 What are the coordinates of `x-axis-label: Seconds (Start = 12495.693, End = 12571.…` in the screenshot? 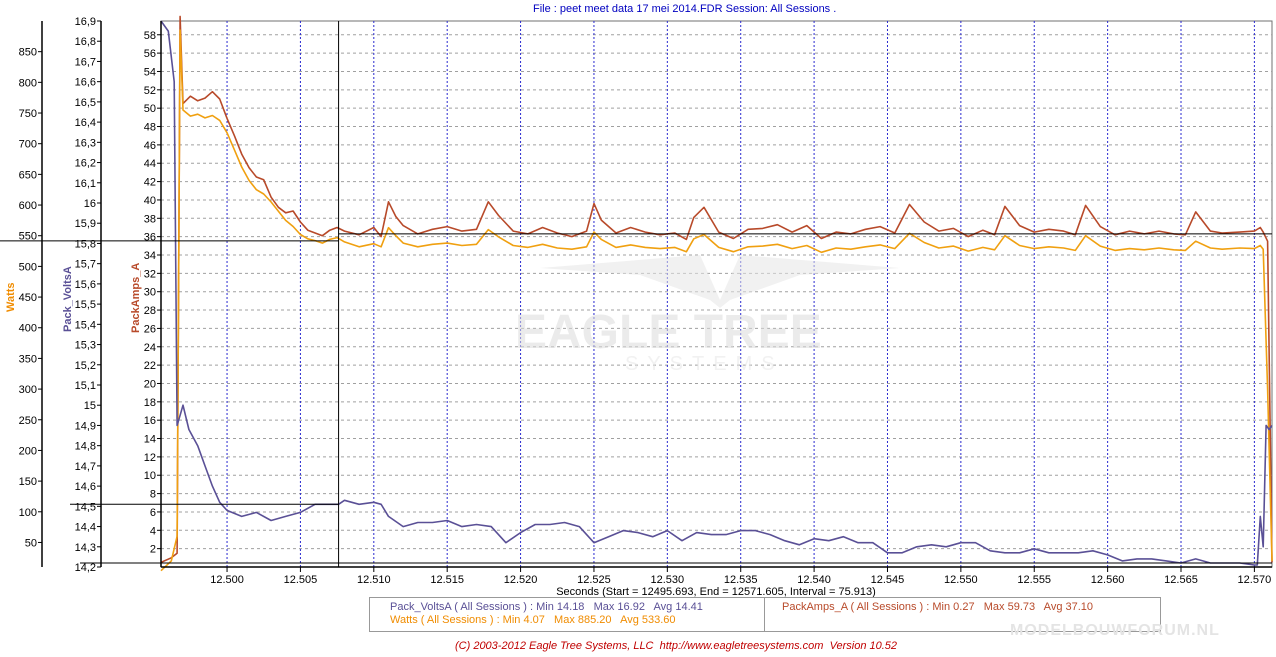 It's located at (716, 592).